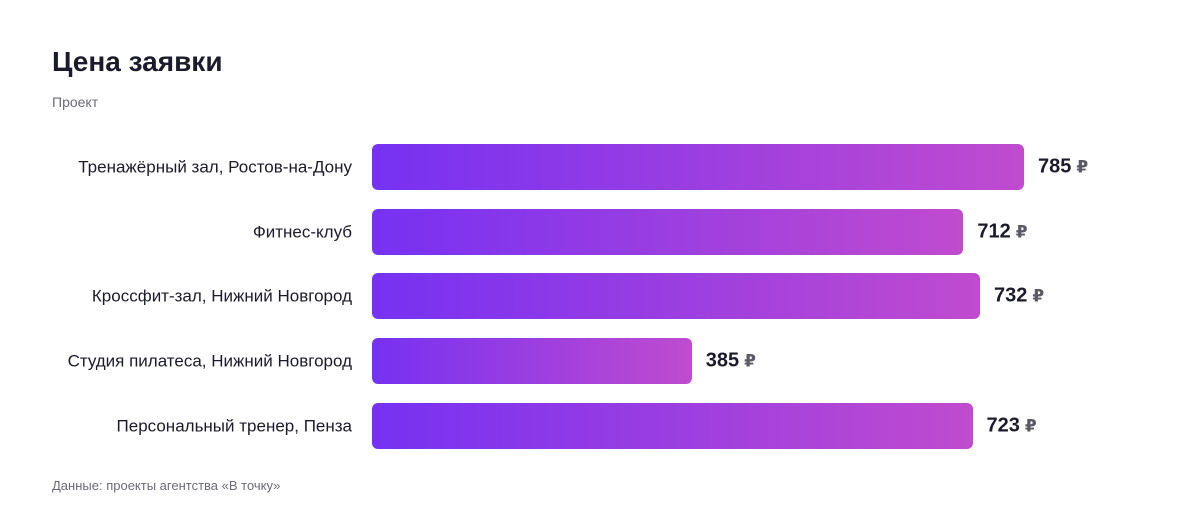 This screenshot has height=520, width=1200. I want to click on category-label: Персональный тренер, Пенза, so click(234, 426).